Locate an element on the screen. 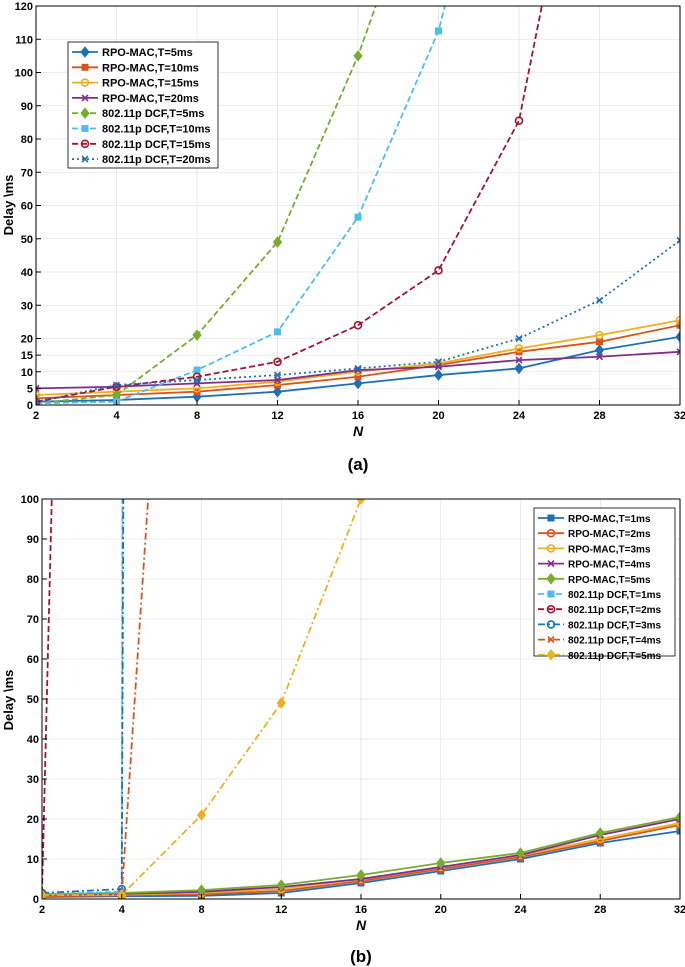 This screenshot has height=967, width=685. legend-label: 802.11p DCF,T=20ms is located at coordinates (156, 160).